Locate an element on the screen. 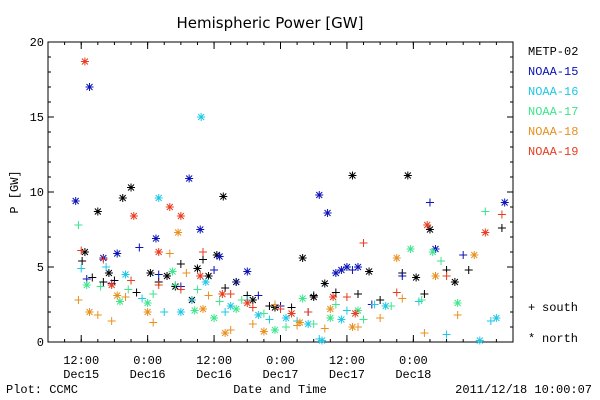 This screenshot has height=400, width=600. marker-legend: + south * north is located at coordinates (553, 323).